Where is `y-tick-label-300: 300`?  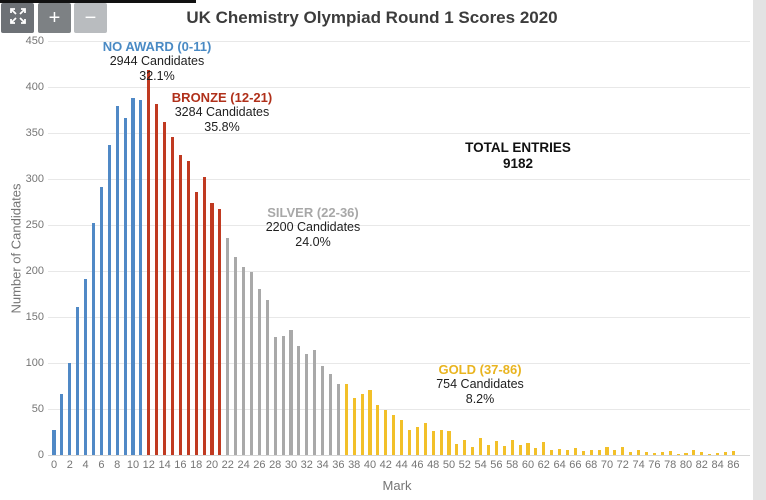 y-tick-label-300: 300 is located at coordinates (34, 178).